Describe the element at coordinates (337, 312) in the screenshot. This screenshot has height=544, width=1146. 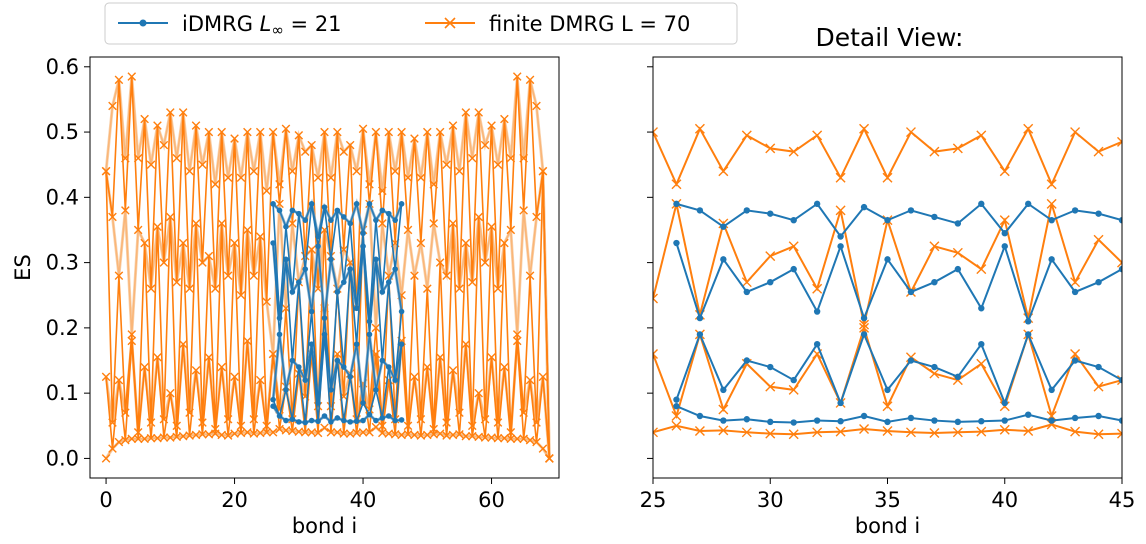
I see `series-idmrg` at that location.